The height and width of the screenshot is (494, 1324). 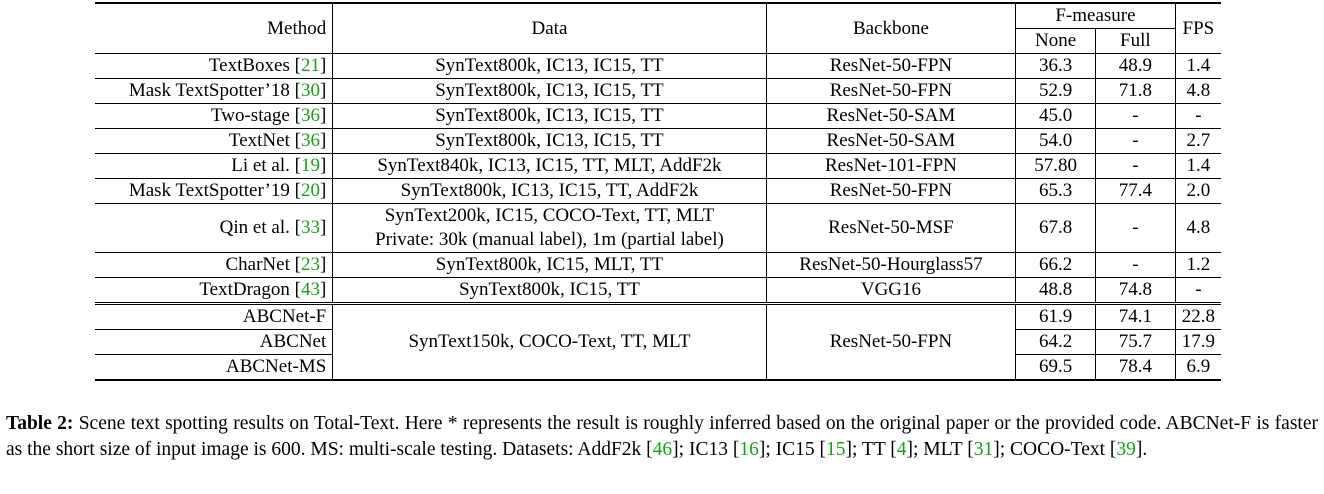 I want to click on header-full: Full, so click(x=1135, y=41).